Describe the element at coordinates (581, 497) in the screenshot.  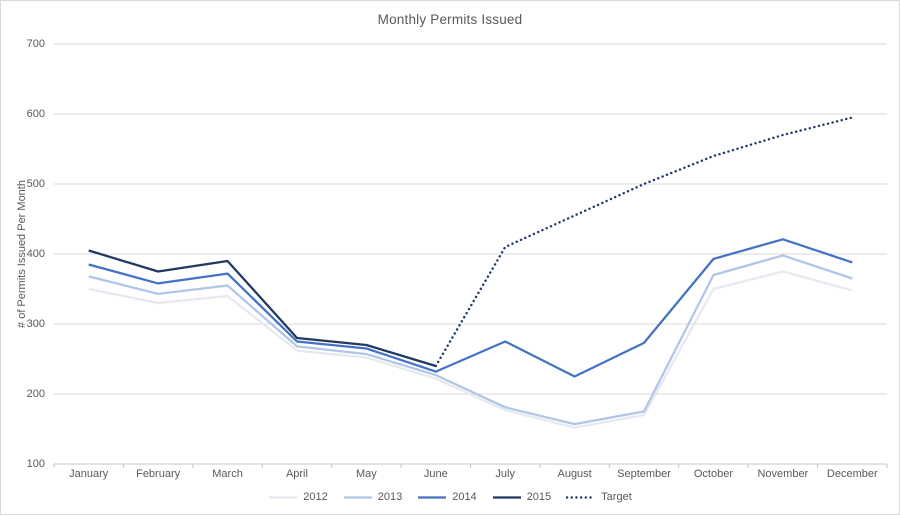
I see `legend-swatch-target` at that location.